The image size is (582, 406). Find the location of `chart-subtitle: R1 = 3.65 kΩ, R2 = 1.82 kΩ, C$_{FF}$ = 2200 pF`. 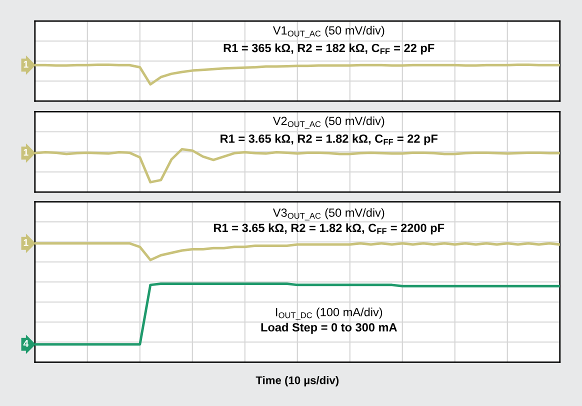

chart-subtitle: R1 = 3.65 kΩ, R2 = 1.82 kΩ, C$_{FF}$ = 2200 pF is located at coordinates (329, 228).